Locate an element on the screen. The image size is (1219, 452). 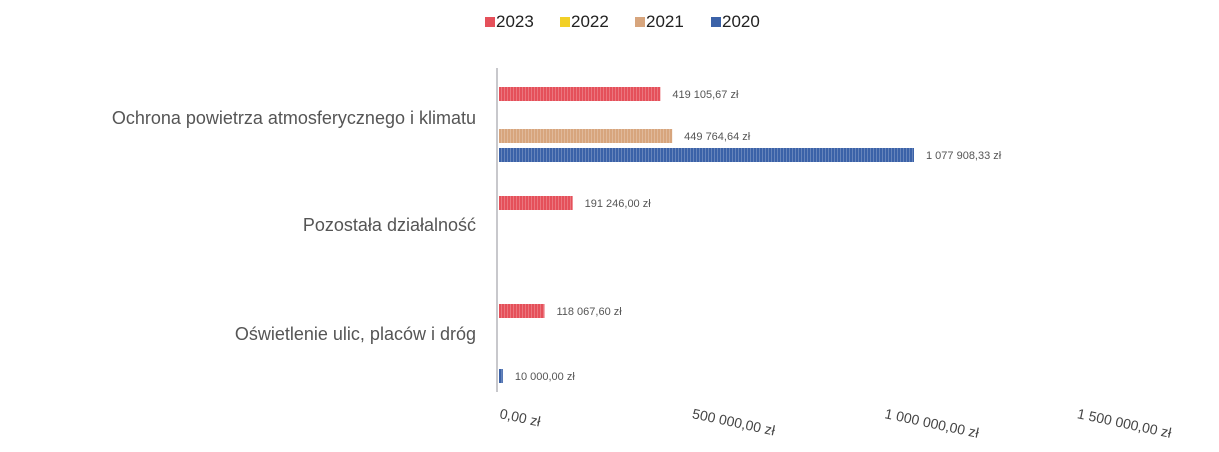
legend-label-2021: 2021 is located at coordinates (665, 21).